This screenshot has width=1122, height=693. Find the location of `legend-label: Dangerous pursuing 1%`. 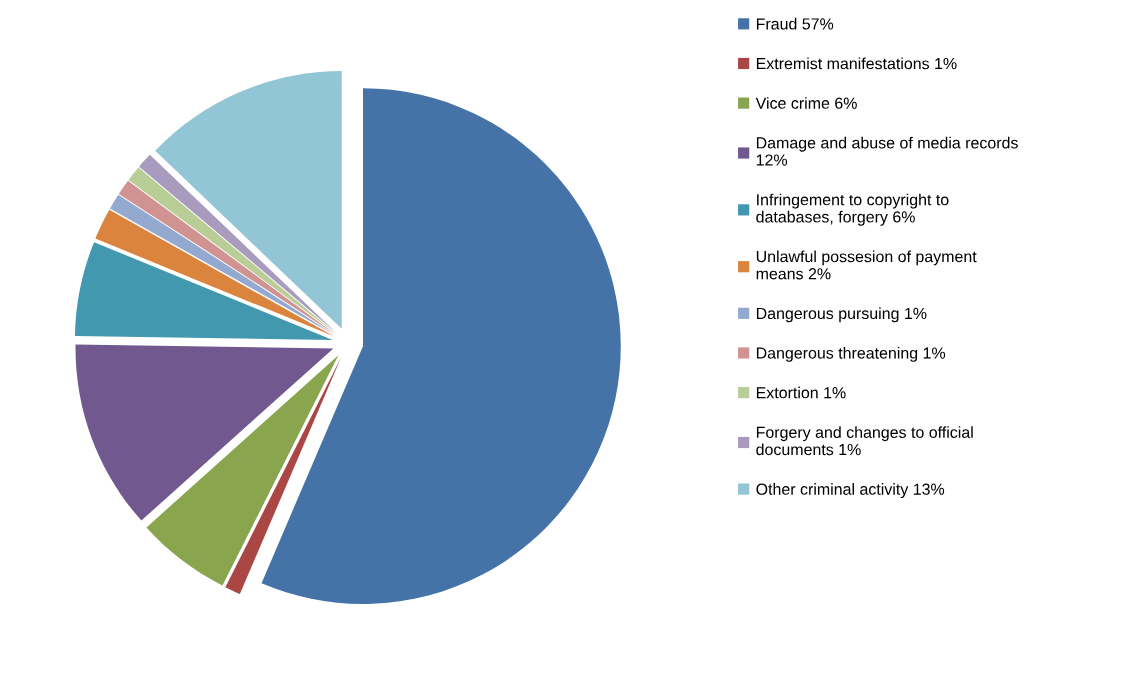

legend-label: Dangerous pursuing 1% is located at coordinates (841, 315).